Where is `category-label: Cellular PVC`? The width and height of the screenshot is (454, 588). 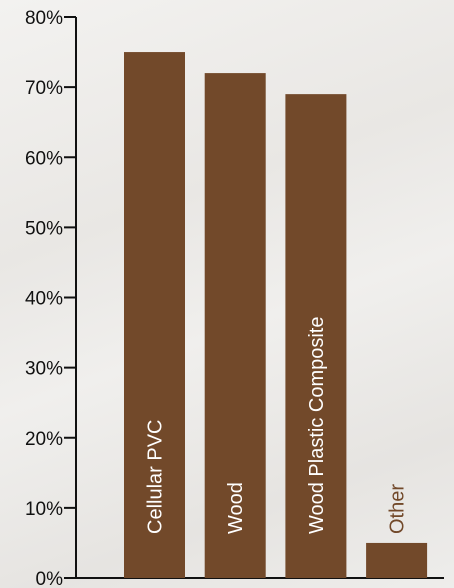 category-label: Cellular PVC is located at coordinates (156, 477).